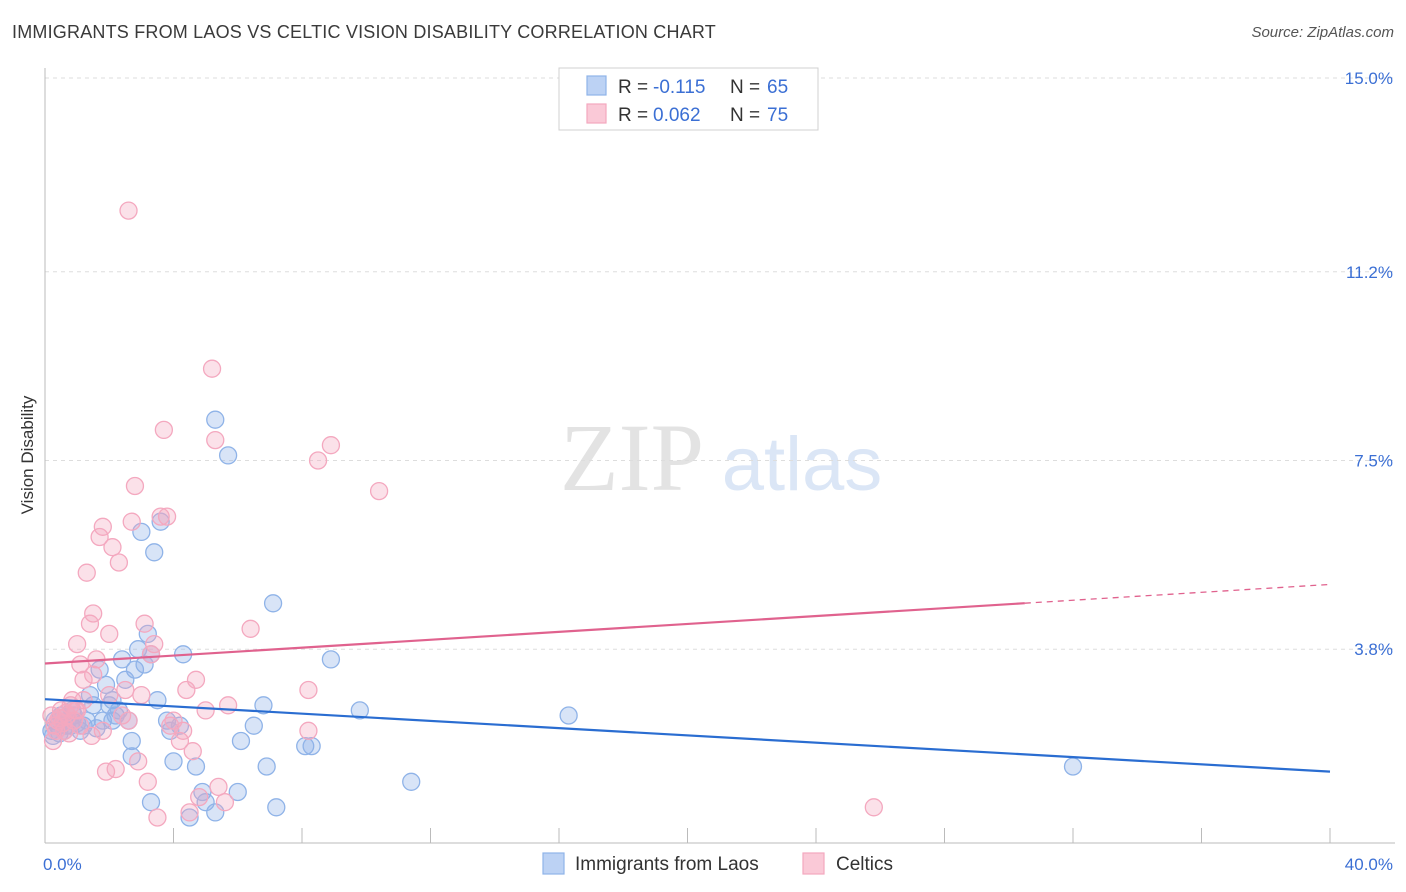 The height and width of the screenshot is (892, 1406). I want to click on bottom-legend-label-laos: Immigrants from Laos, so click(667, 864).